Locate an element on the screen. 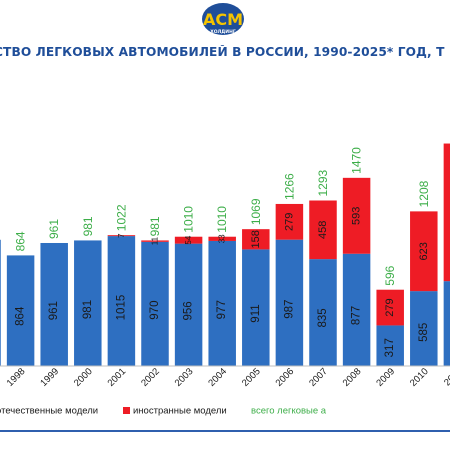  total-value-label: 1470 is located at coordinates (357, 160).